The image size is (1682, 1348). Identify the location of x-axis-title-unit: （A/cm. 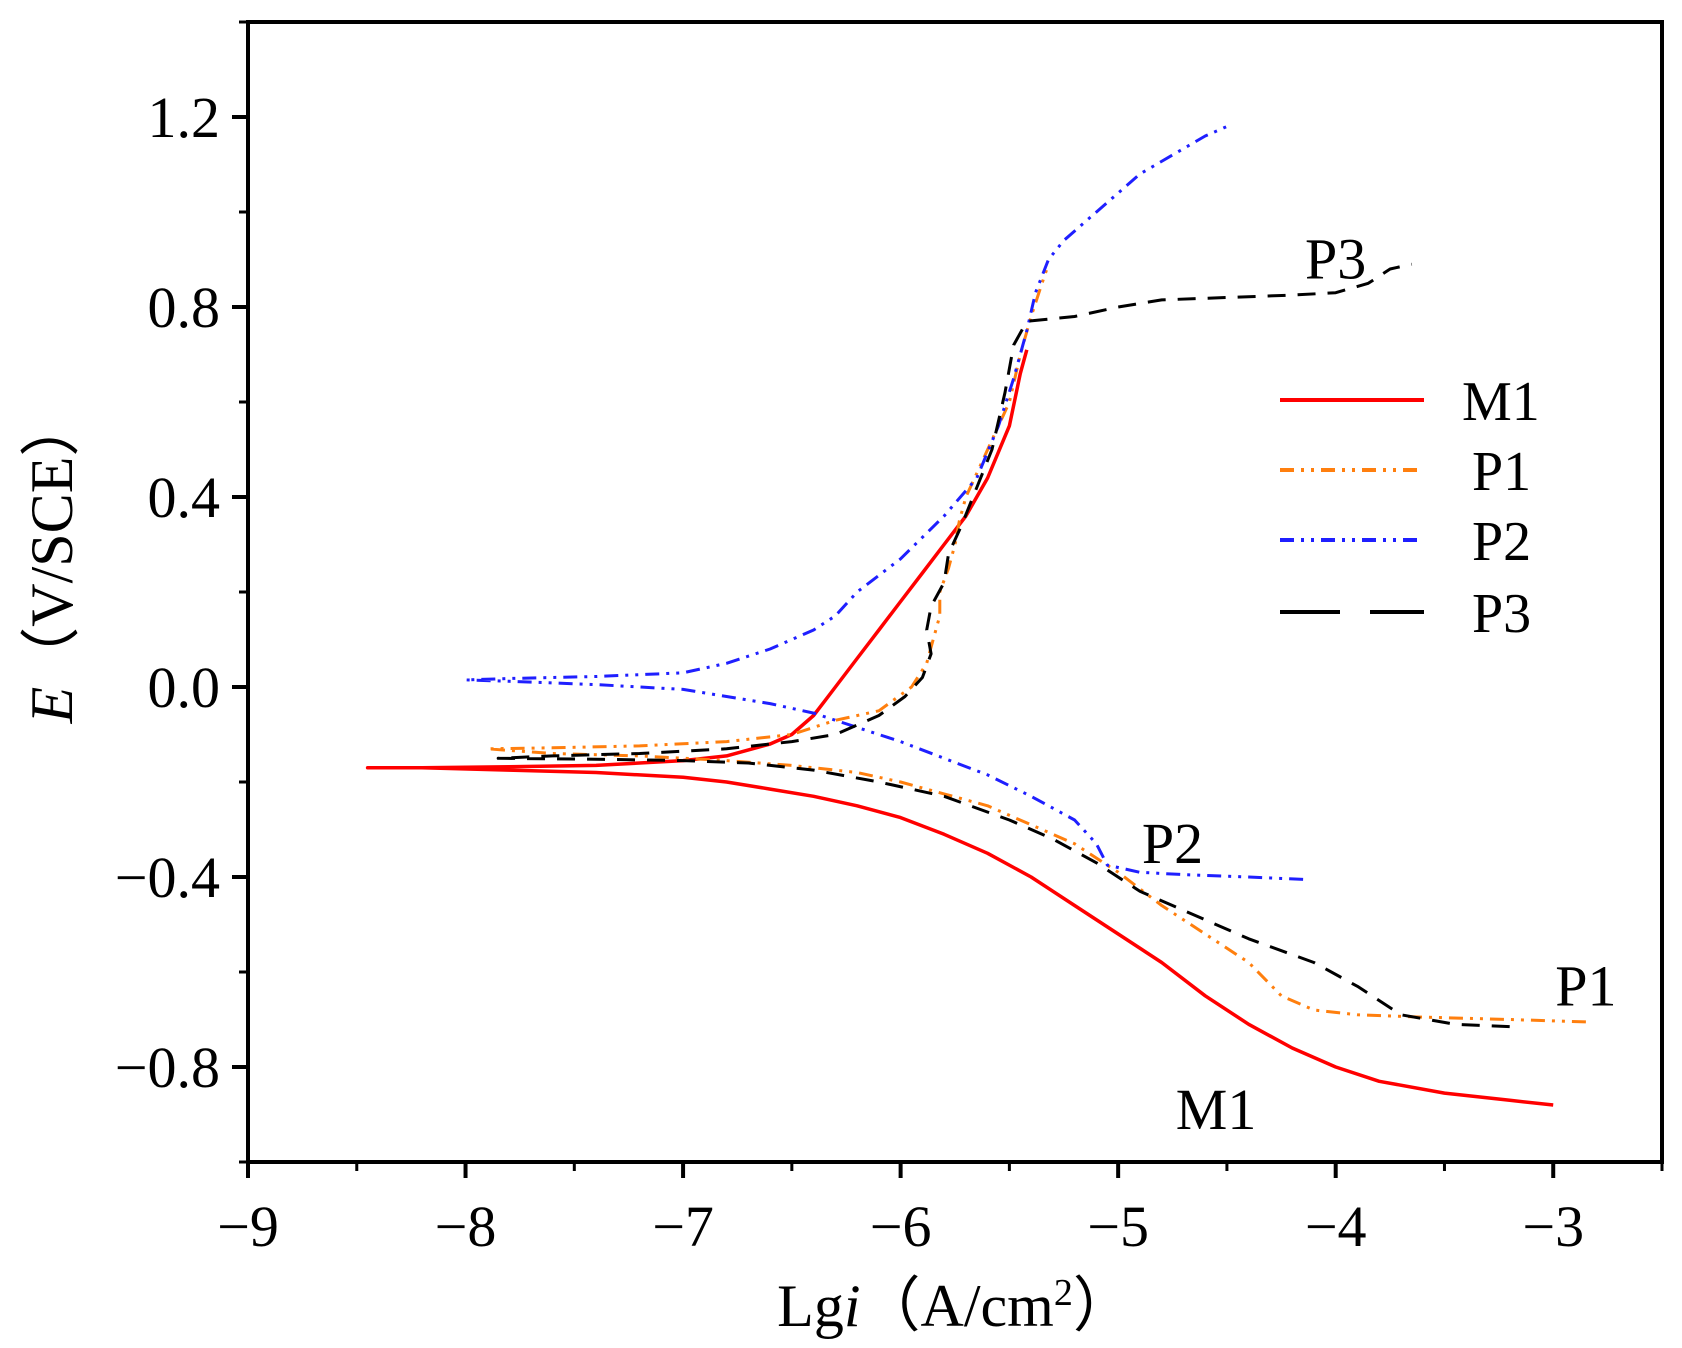
(957, 1306).